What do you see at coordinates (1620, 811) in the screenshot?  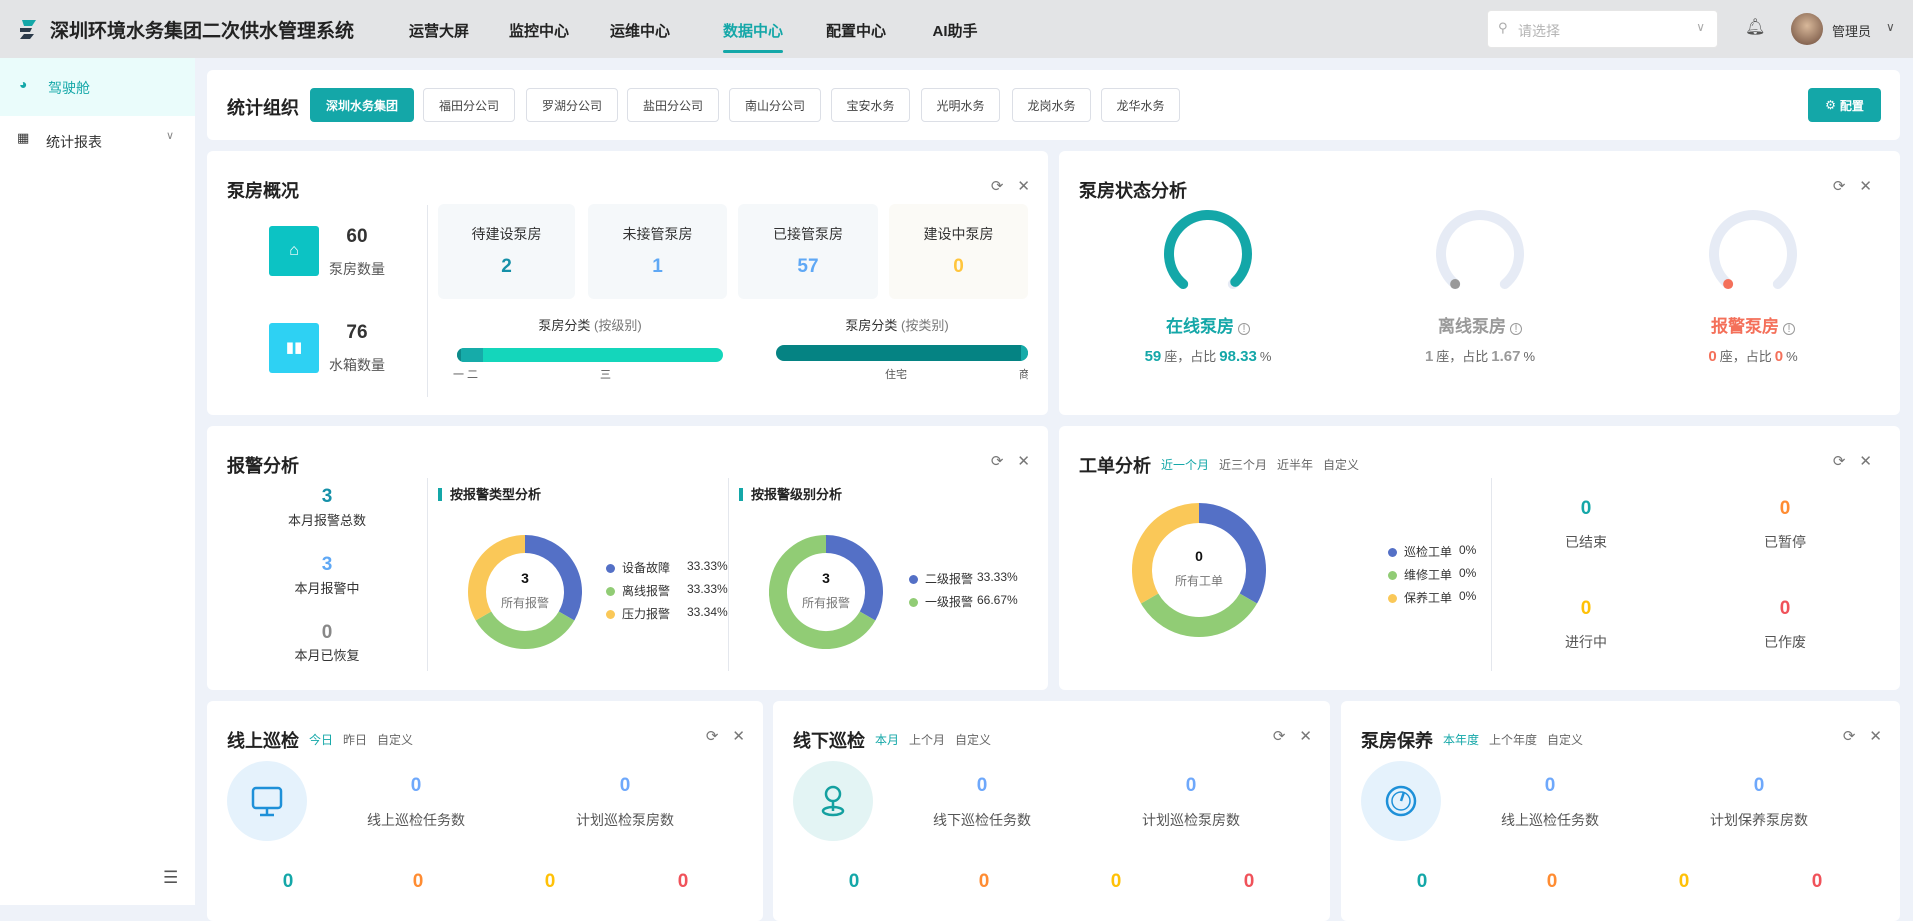 I see `pump-maintenance-card: 泵房保养 本年度 上个年度 自定义 ⟳ ✕ 0 线上巡检任务数 0 计划保养泵房数 0 0 0 0` at bounding box center [1620, 811].